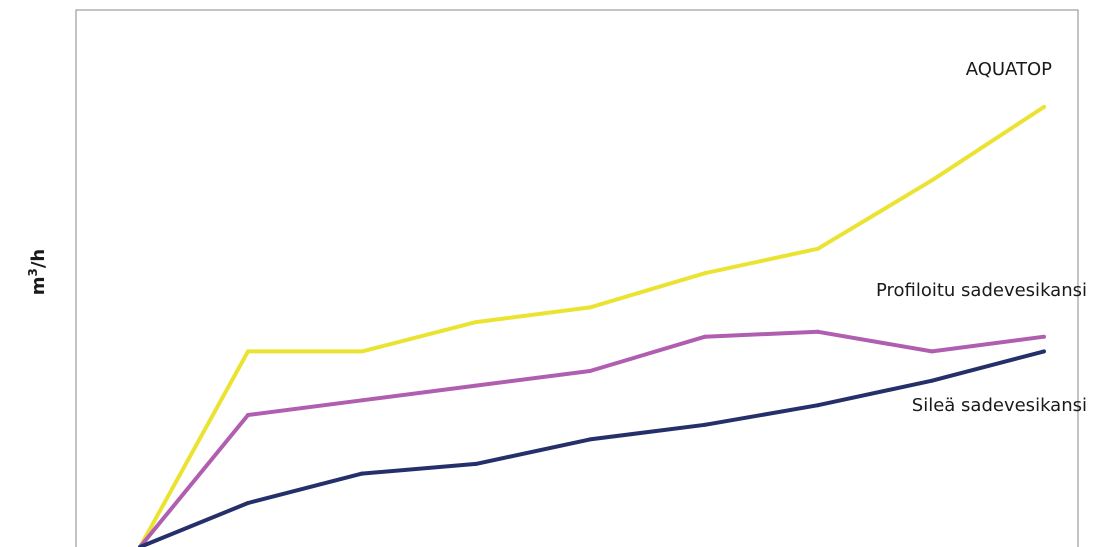 Image resolution: width=1093 pixels, height=547 pixels. Describe the element at coordinates (38, 285) in the screenshot. I see `y-axis-label-base: m` at that location.